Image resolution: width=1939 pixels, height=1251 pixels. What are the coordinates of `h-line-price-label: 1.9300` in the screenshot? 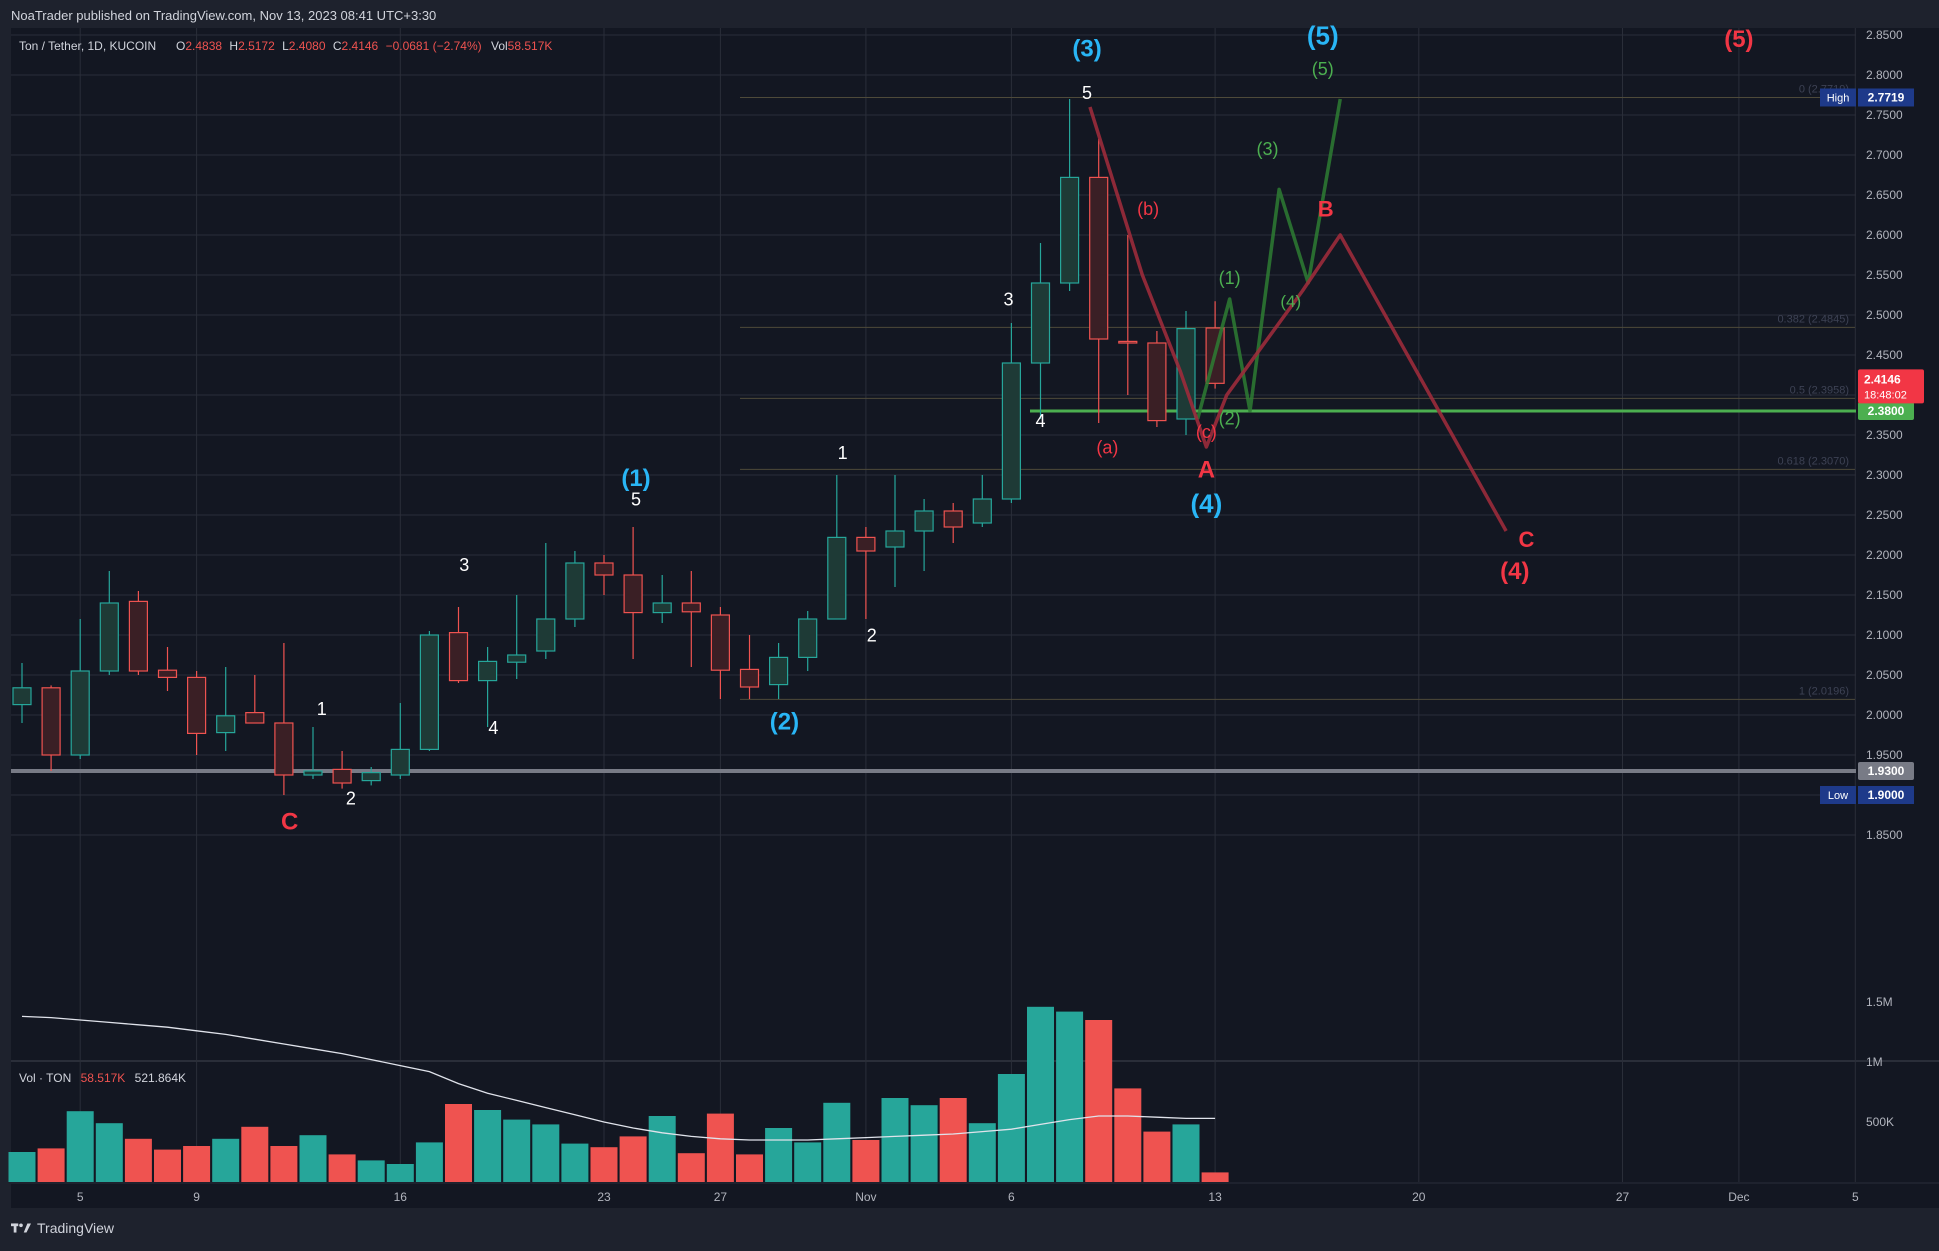 It's located at (1886, 771).